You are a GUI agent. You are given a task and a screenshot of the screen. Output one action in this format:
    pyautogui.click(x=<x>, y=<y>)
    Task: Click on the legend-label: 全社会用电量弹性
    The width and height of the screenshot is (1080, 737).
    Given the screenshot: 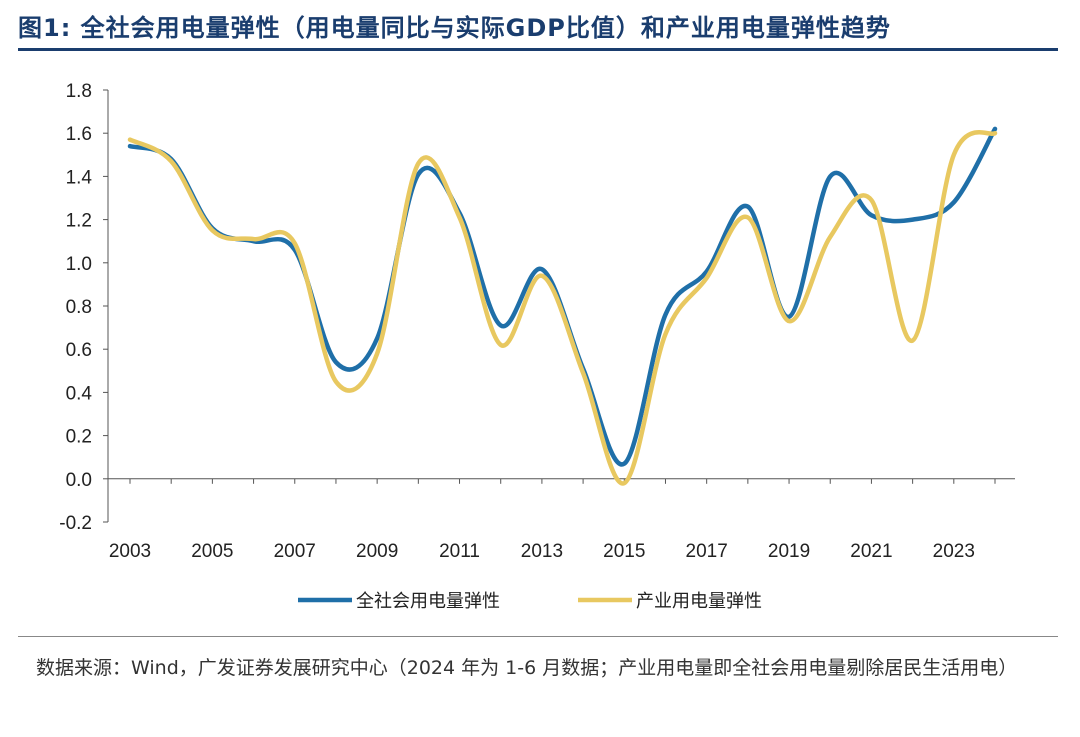 What is the action you would take?
    pyautogui.click(x=428, y=601)
    